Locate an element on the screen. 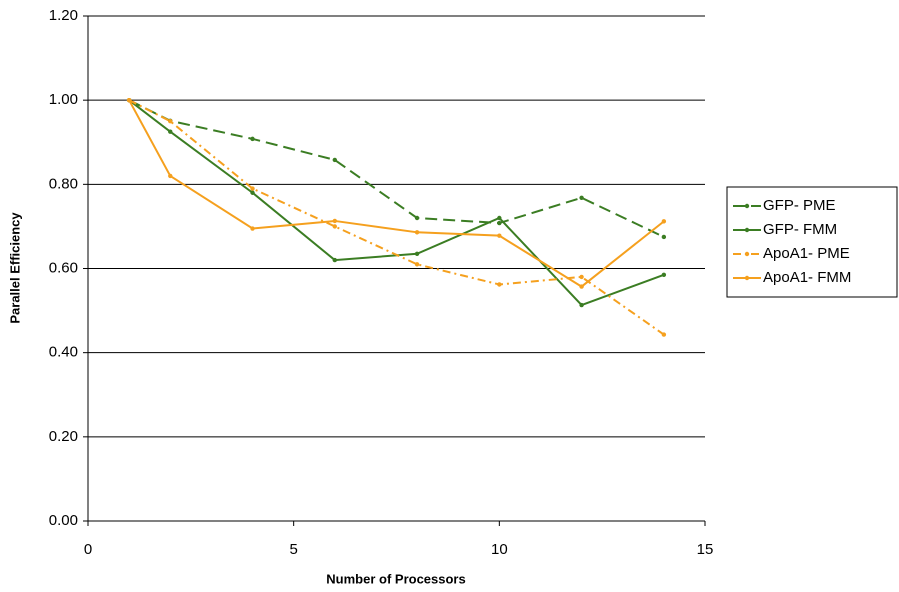  y-tick-label: 0.20 is located at coordinates (63, 436).